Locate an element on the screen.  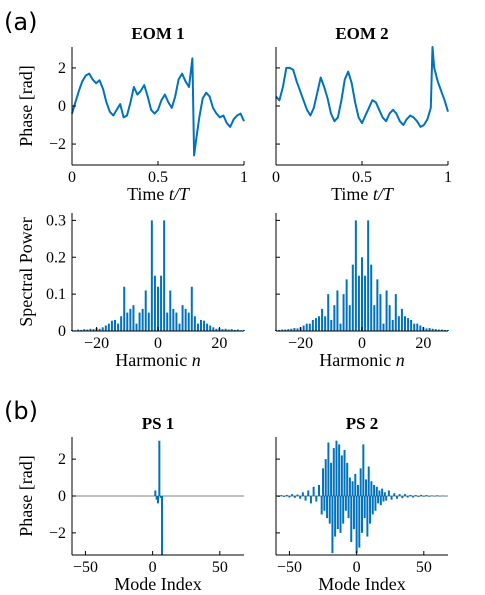
panel-label-a: (a) is located at coordinates (20, 22).